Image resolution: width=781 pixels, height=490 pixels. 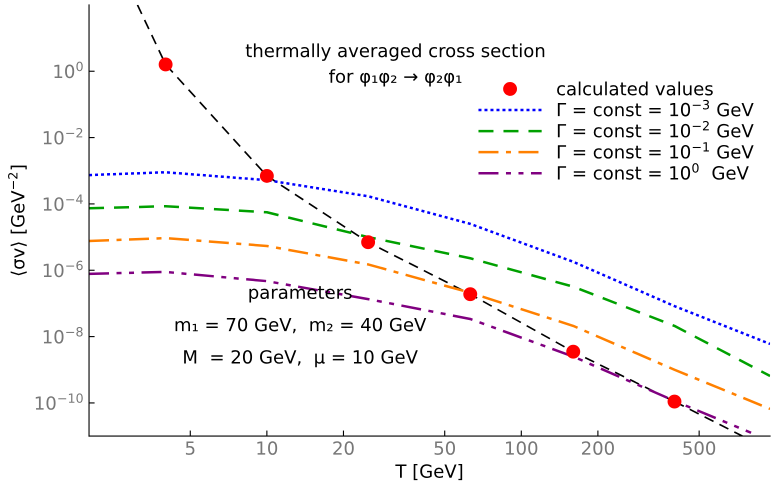 What do you see at coordinates (656, 108) in the screenshot?
I see `legend-label: Γ = const = 10$^{−3}$ GeV` at bounding box center [656, 108].